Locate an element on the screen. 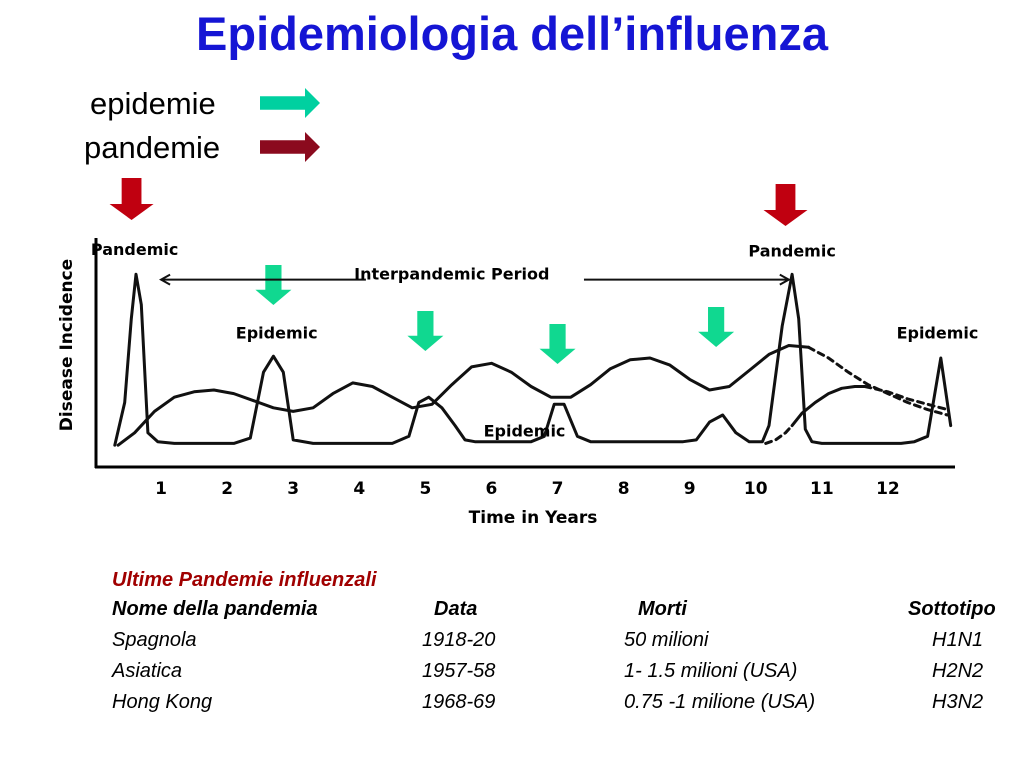 Image resolution: width=1024 pixels, height=768 pixels. table-cell: 1- 1.5 milioni (USA) is located at coordinates (711, 671).